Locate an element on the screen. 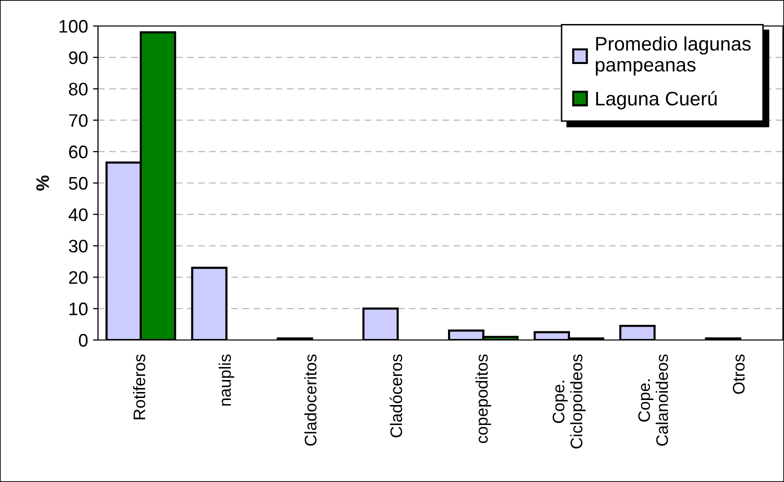 The height and width of the screenshot is (482, 784). x-tick-label: Cope. Calanoideos is located at coordinates (653, 400).